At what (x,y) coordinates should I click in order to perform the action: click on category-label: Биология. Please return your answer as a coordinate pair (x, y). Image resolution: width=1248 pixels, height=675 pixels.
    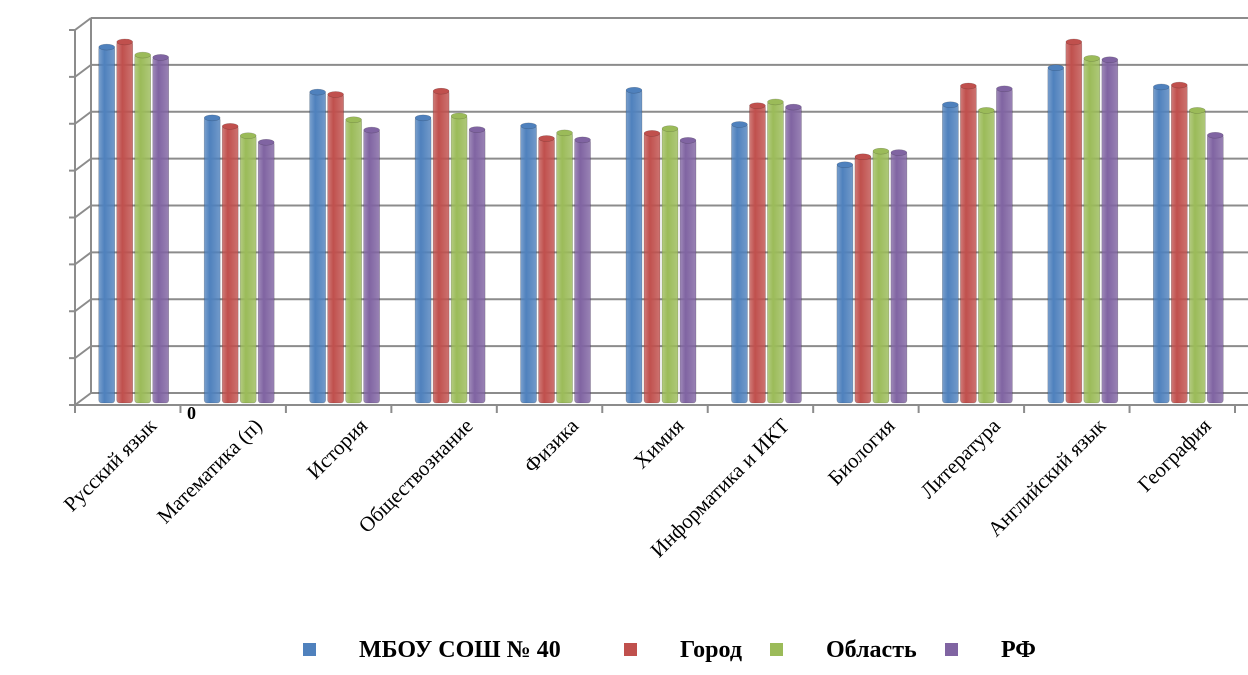
    Looking at the image, I should click on (861, 451).